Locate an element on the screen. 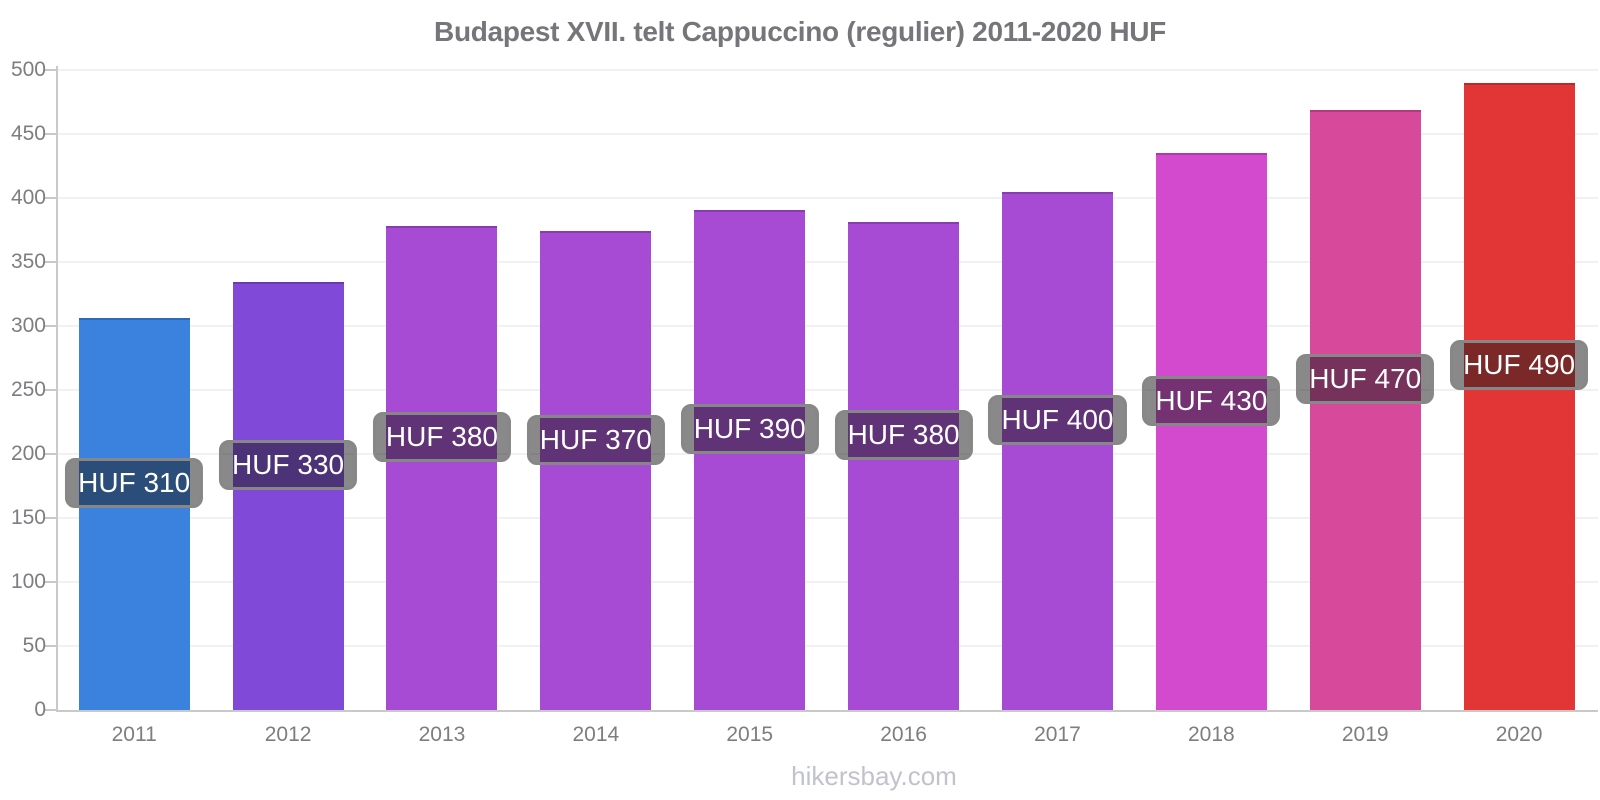  x-tick-label: 2011 is located at coordinates (134, 734).